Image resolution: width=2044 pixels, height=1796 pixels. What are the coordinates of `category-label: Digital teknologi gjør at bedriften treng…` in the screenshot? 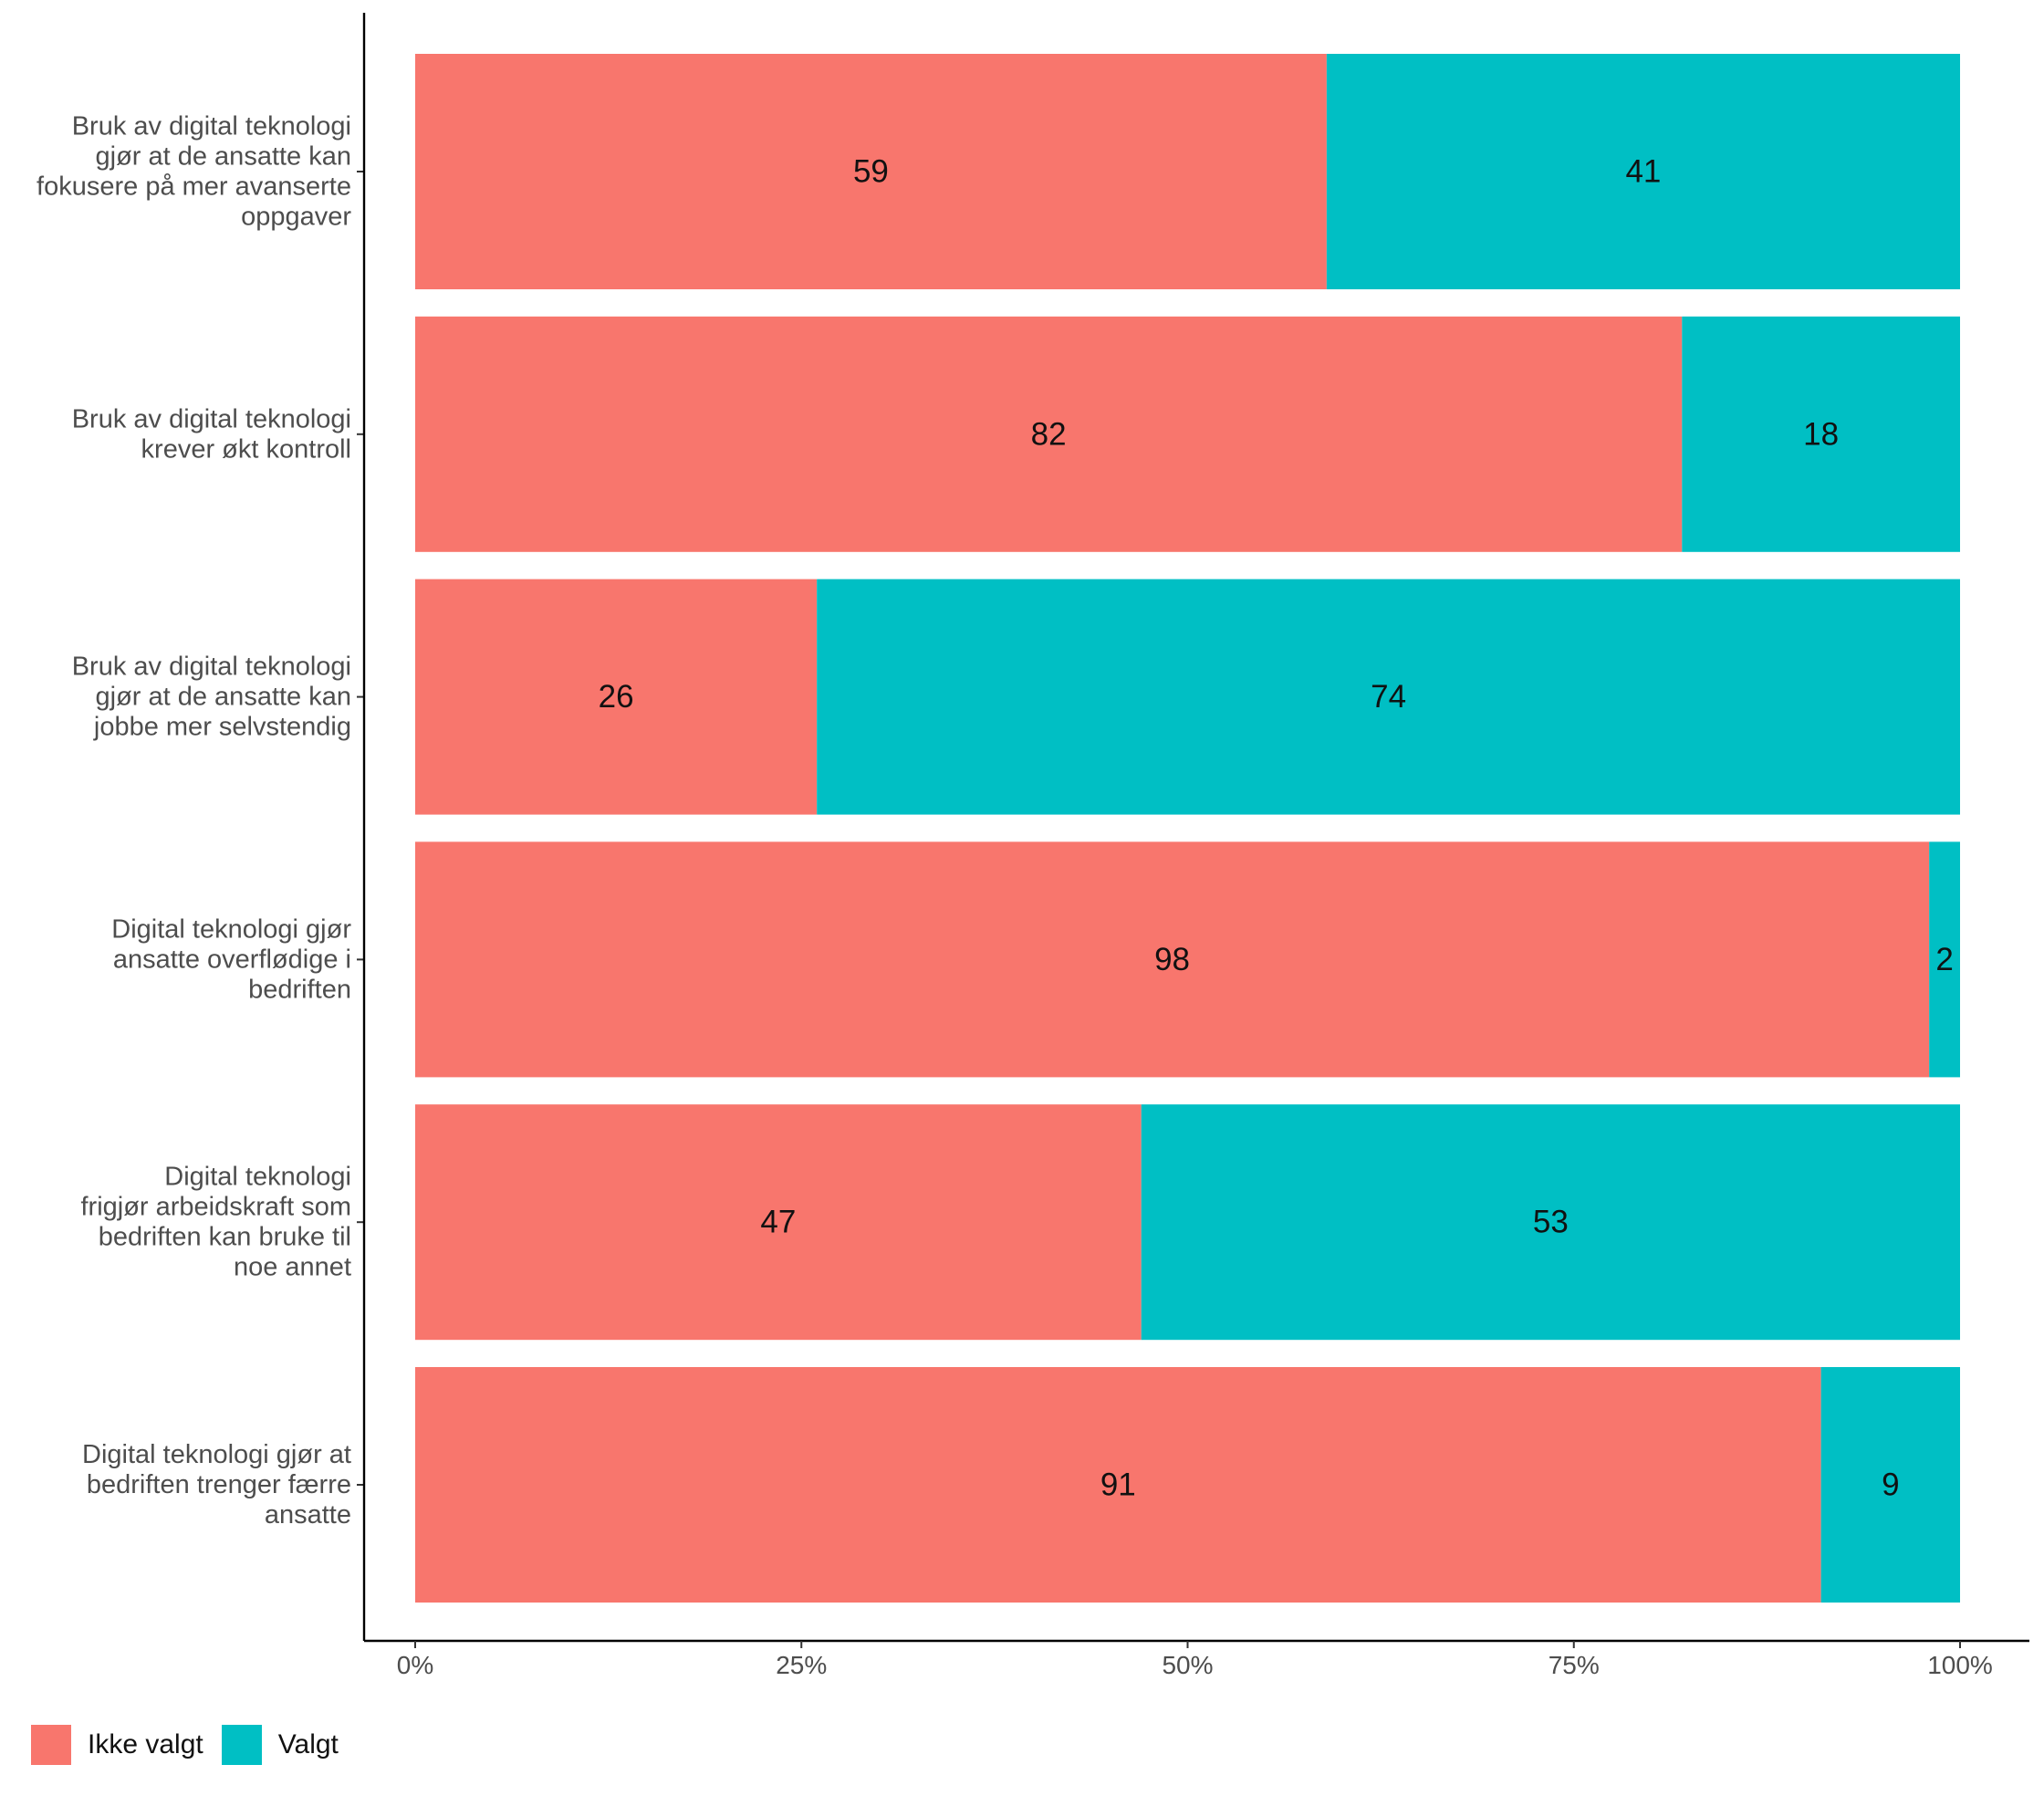 It's located at (216, 1485).